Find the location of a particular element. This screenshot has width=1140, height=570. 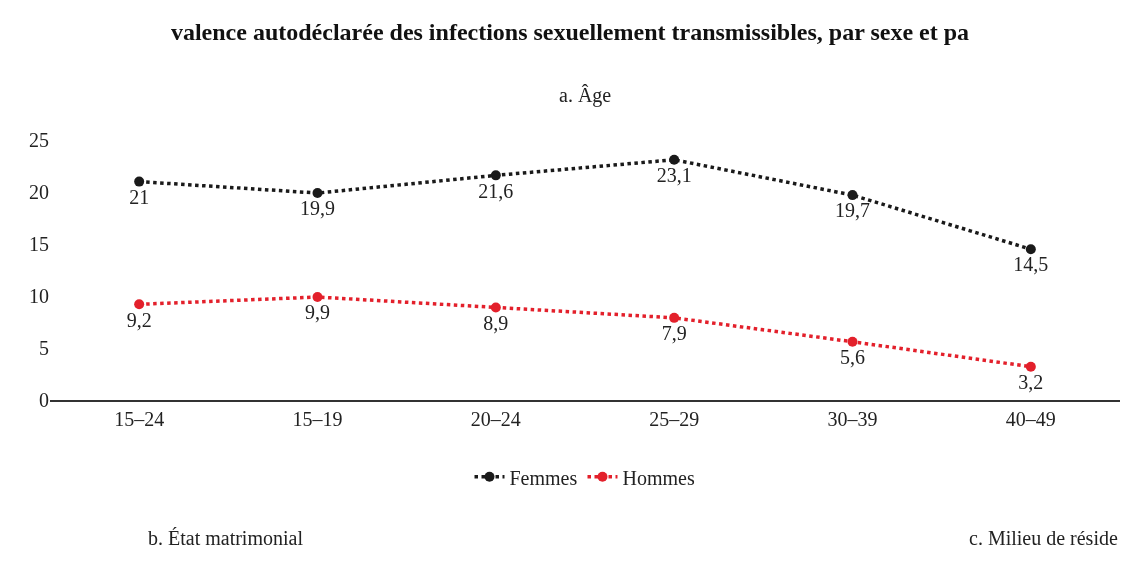

x-tick-label: 20–24 is located at coordinates (495, 418).